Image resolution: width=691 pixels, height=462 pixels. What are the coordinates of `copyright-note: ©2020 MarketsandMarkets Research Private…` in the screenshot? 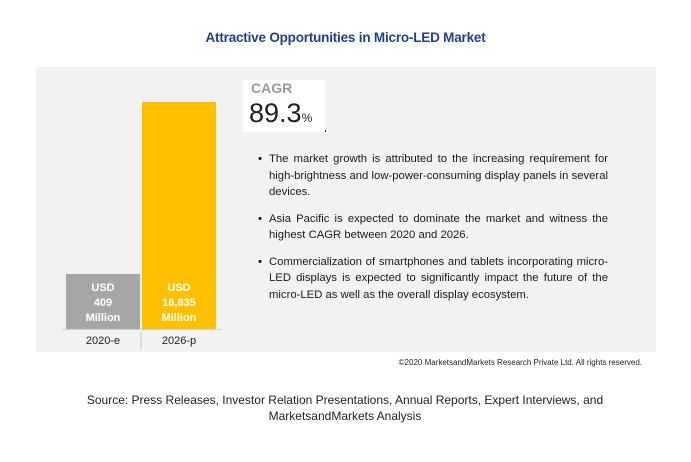 It's located at (520, 362).